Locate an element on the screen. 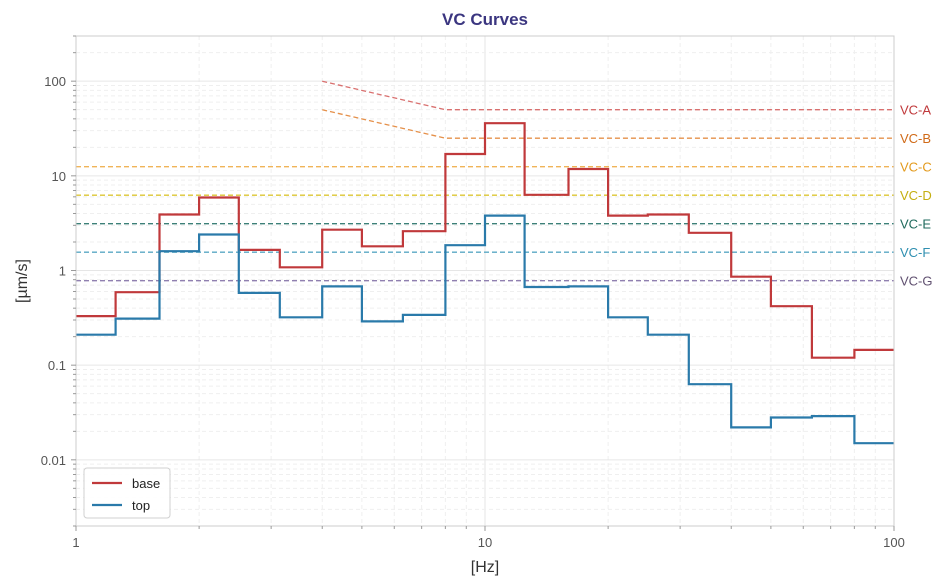 This screenshot has width=948, height=587. x-axis-ticks: 1 10 100 is located at coordinates (488, 538).